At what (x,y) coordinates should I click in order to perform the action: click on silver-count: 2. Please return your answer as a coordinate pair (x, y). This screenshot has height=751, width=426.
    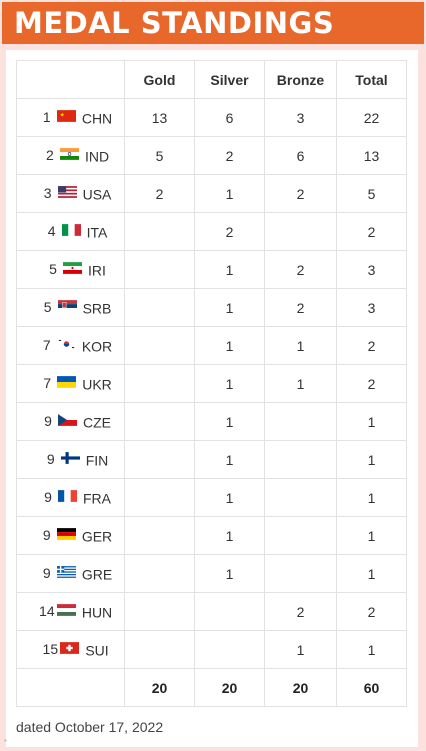
    Looking at the image, I should click on (229, 155).